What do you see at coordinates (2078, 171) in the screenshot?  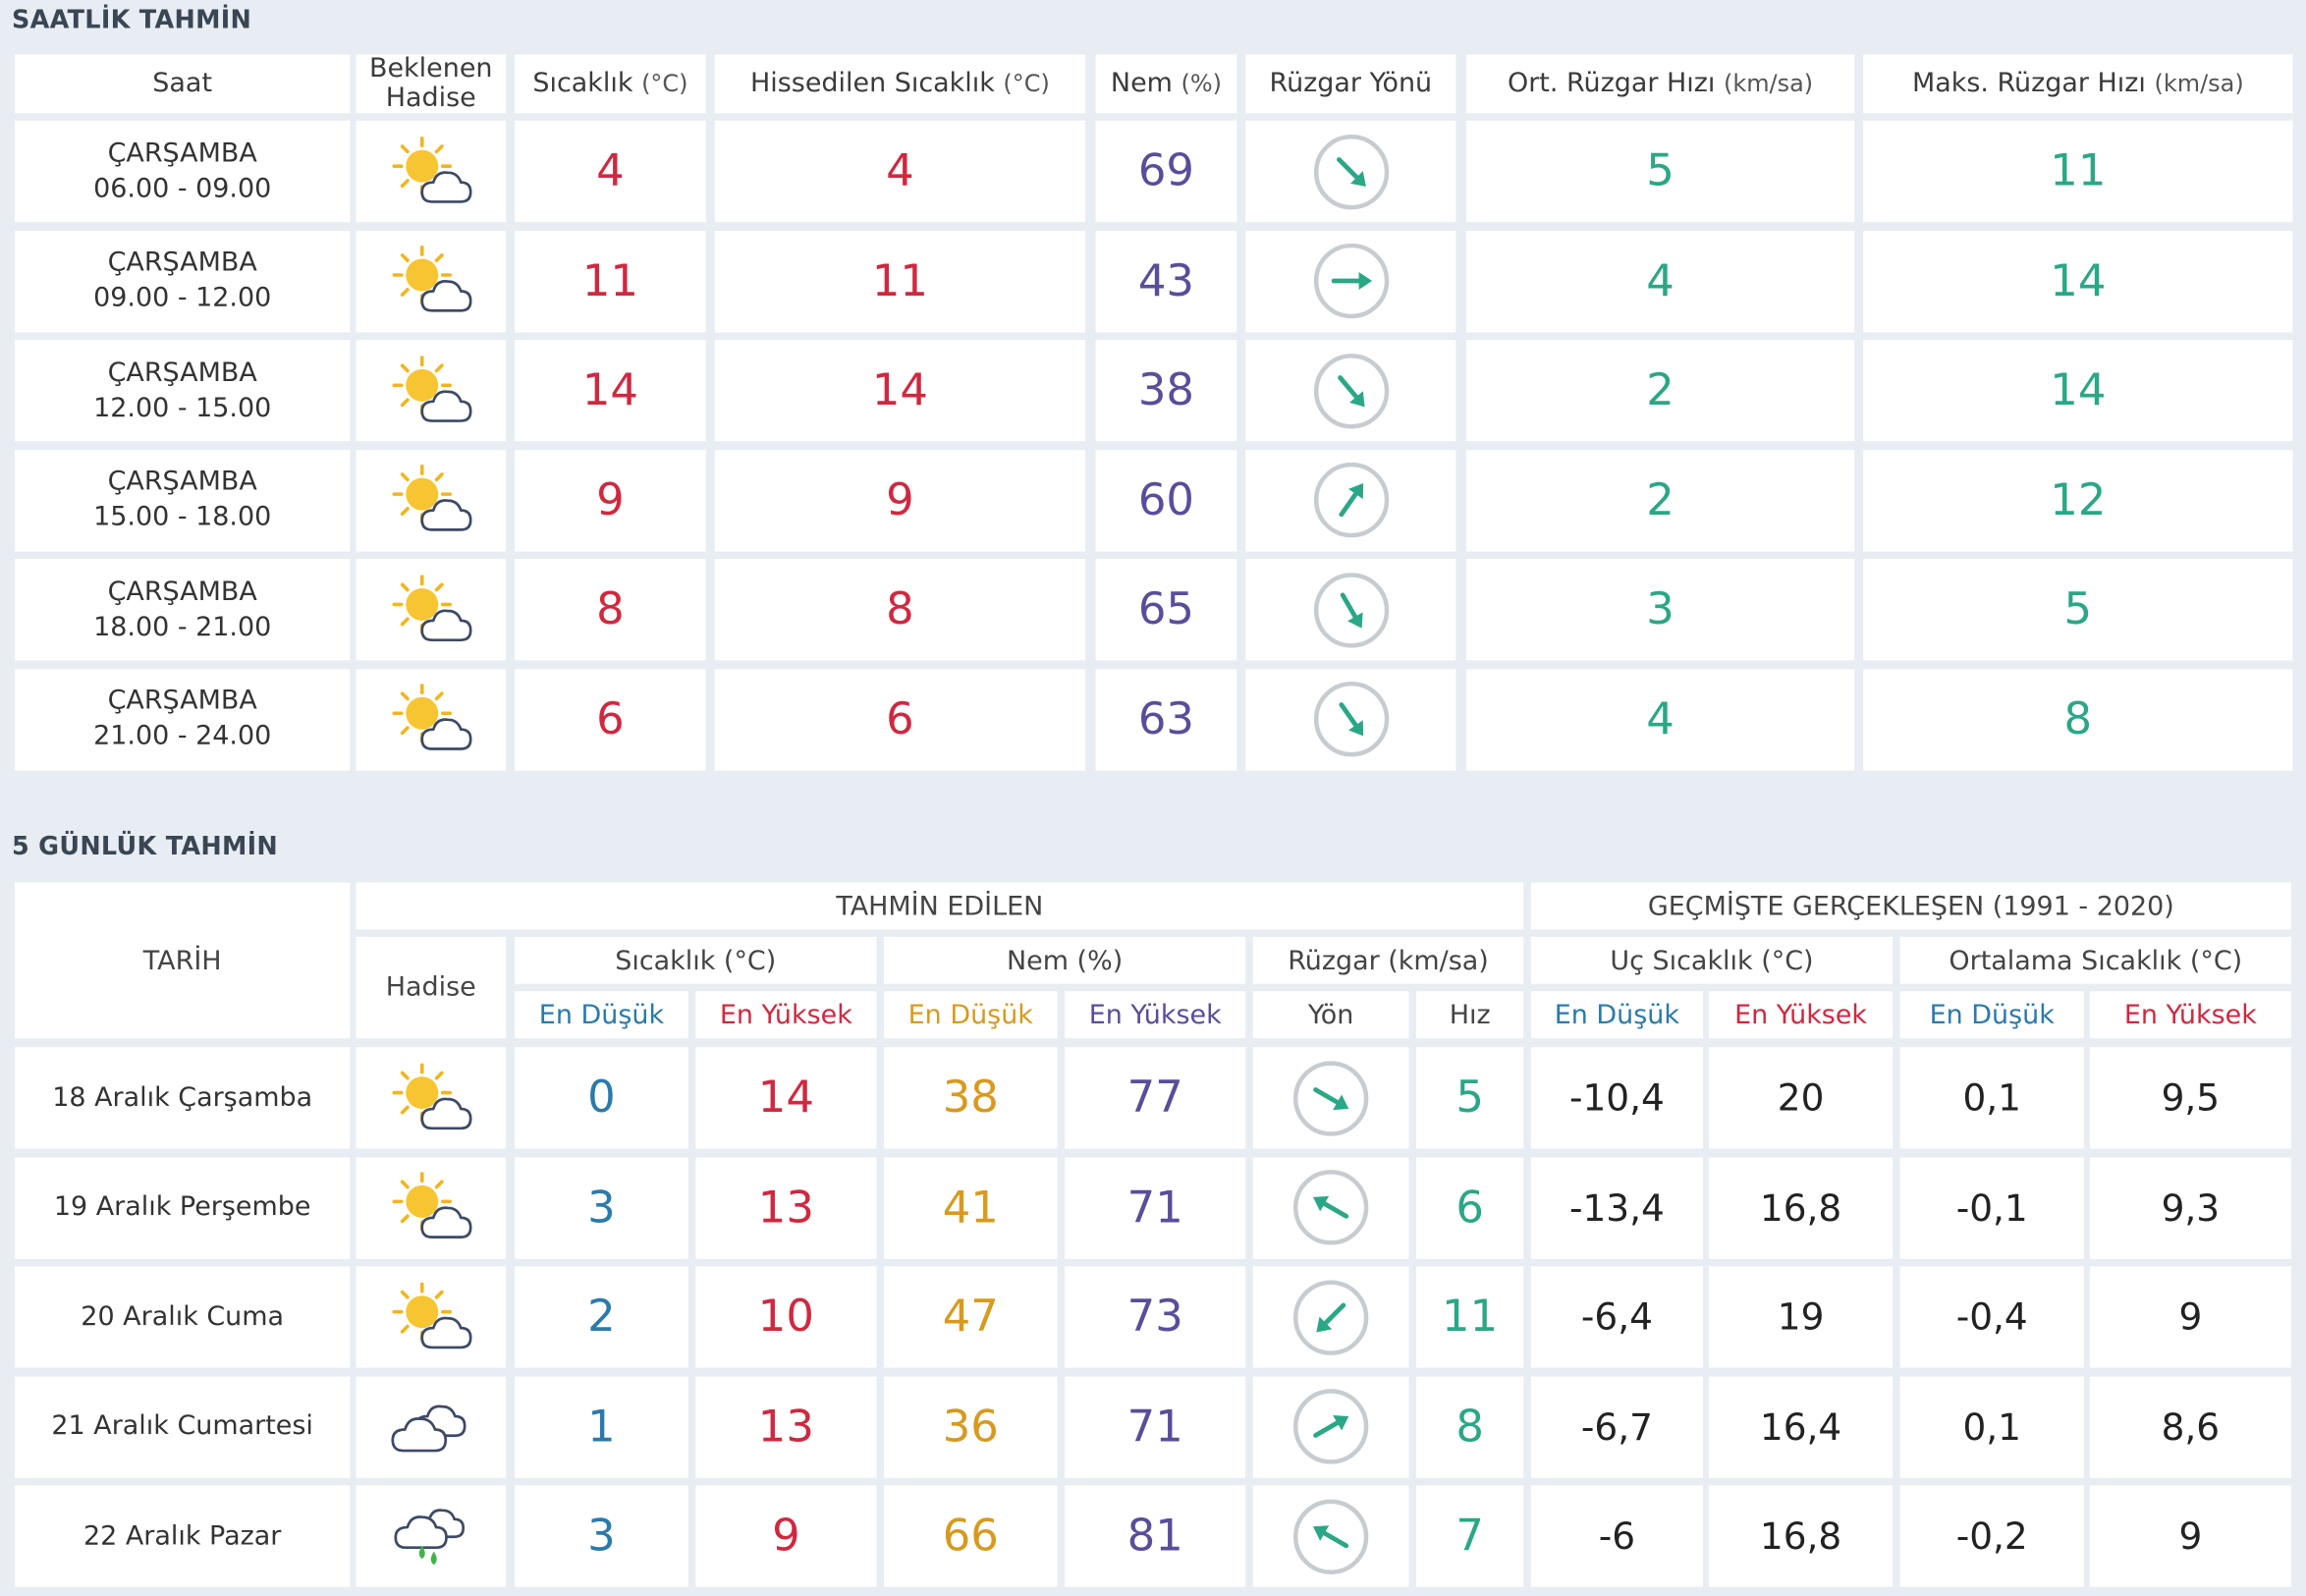 I see `hourly-wind-max-cell: 11` at bounding box center [2078, 171].